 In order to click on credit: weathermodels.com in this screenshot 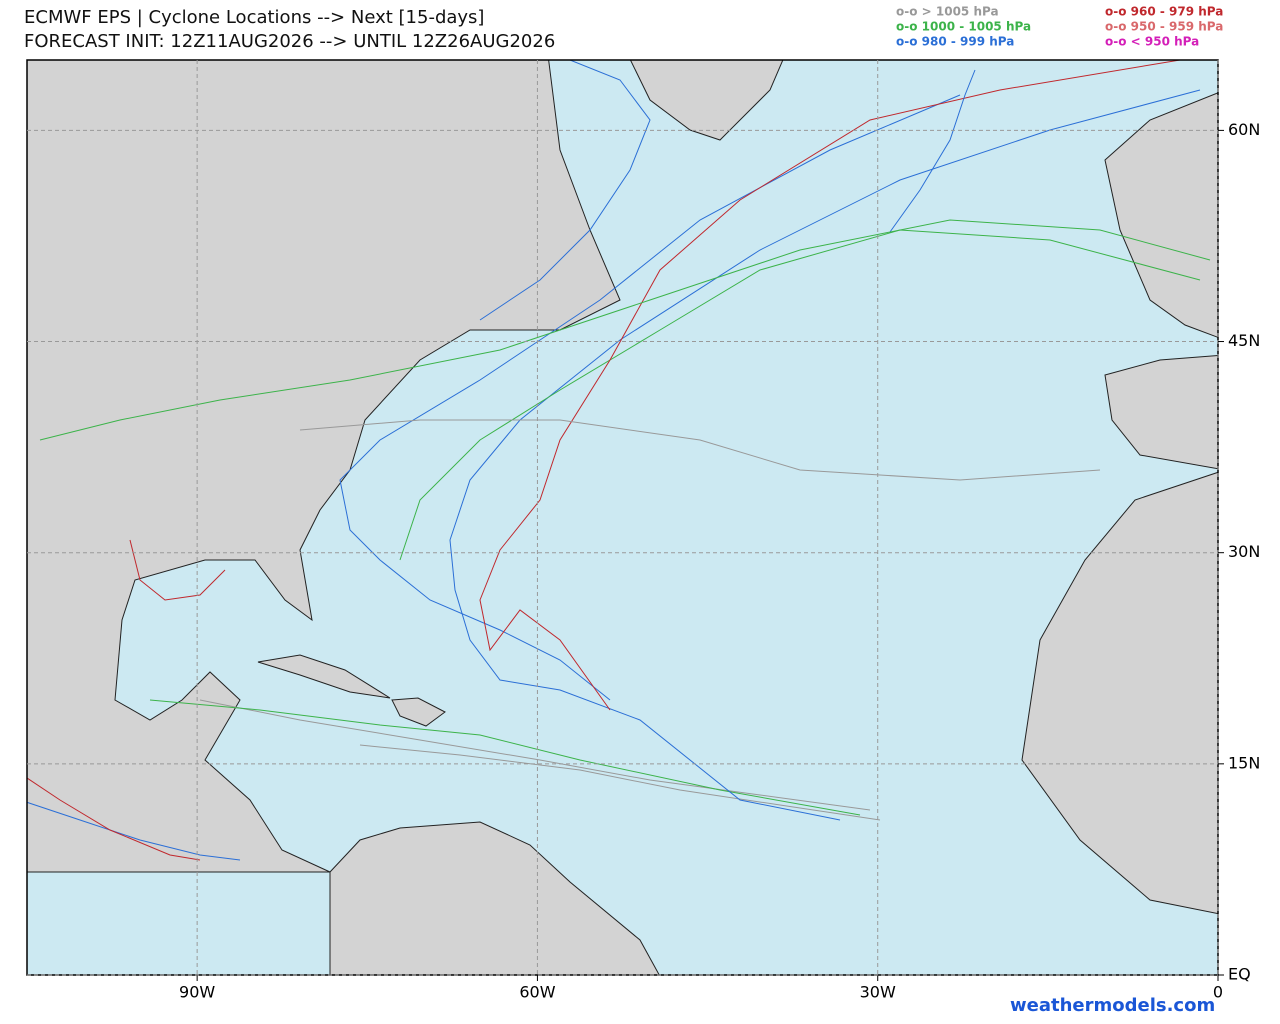, I will do `click(1112, 1005)`.